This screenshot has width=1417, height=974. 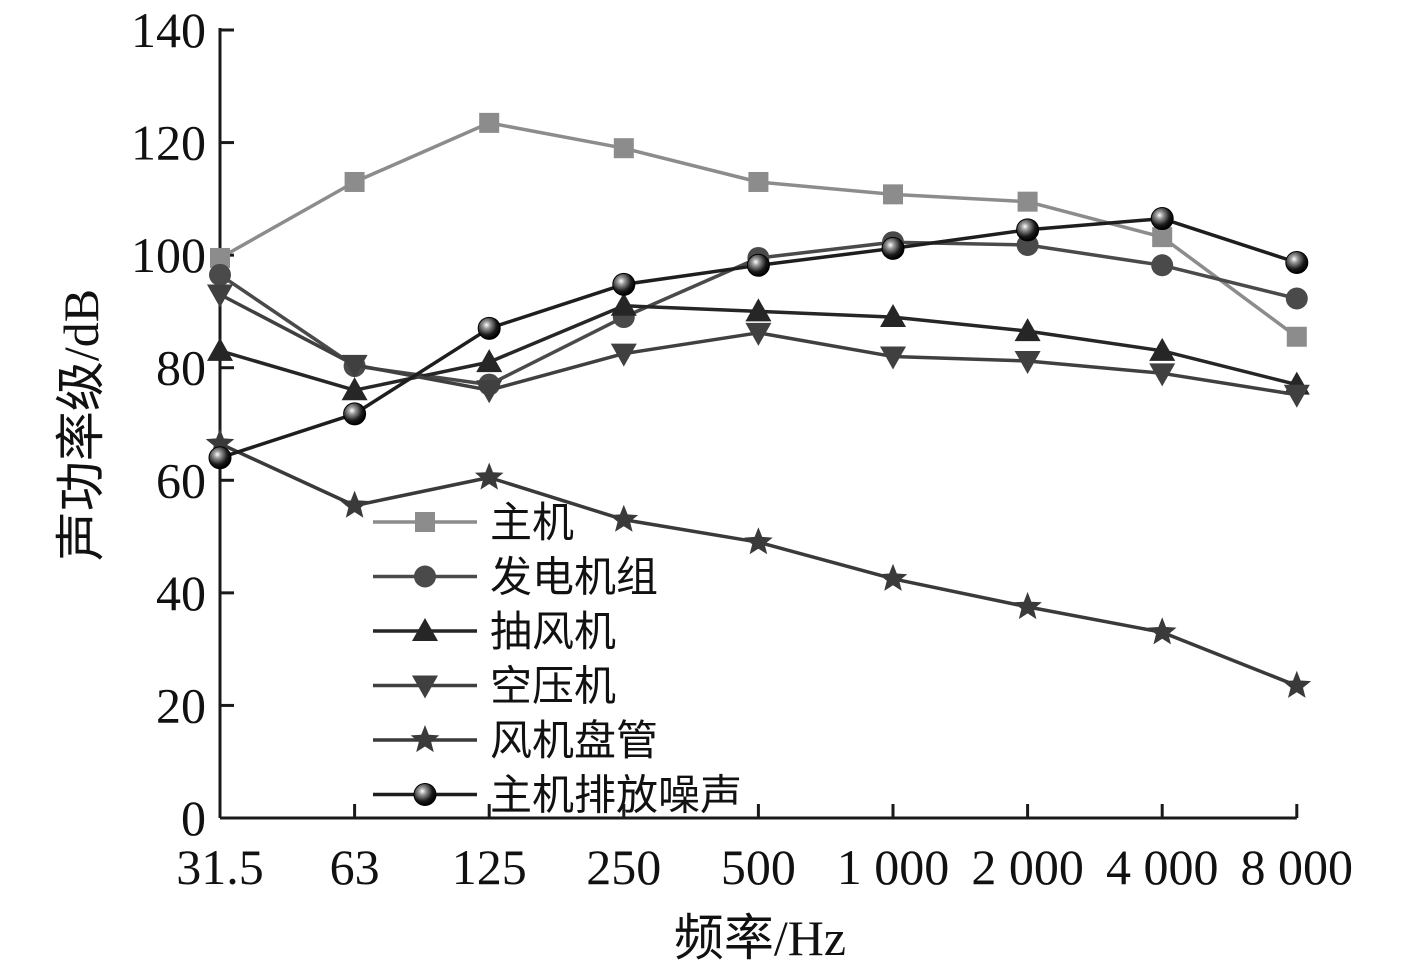 What do you see at coordinates (758, 867) in the screenshot?
I see `x-tick-label: 500` at bounding box center [758, 867].